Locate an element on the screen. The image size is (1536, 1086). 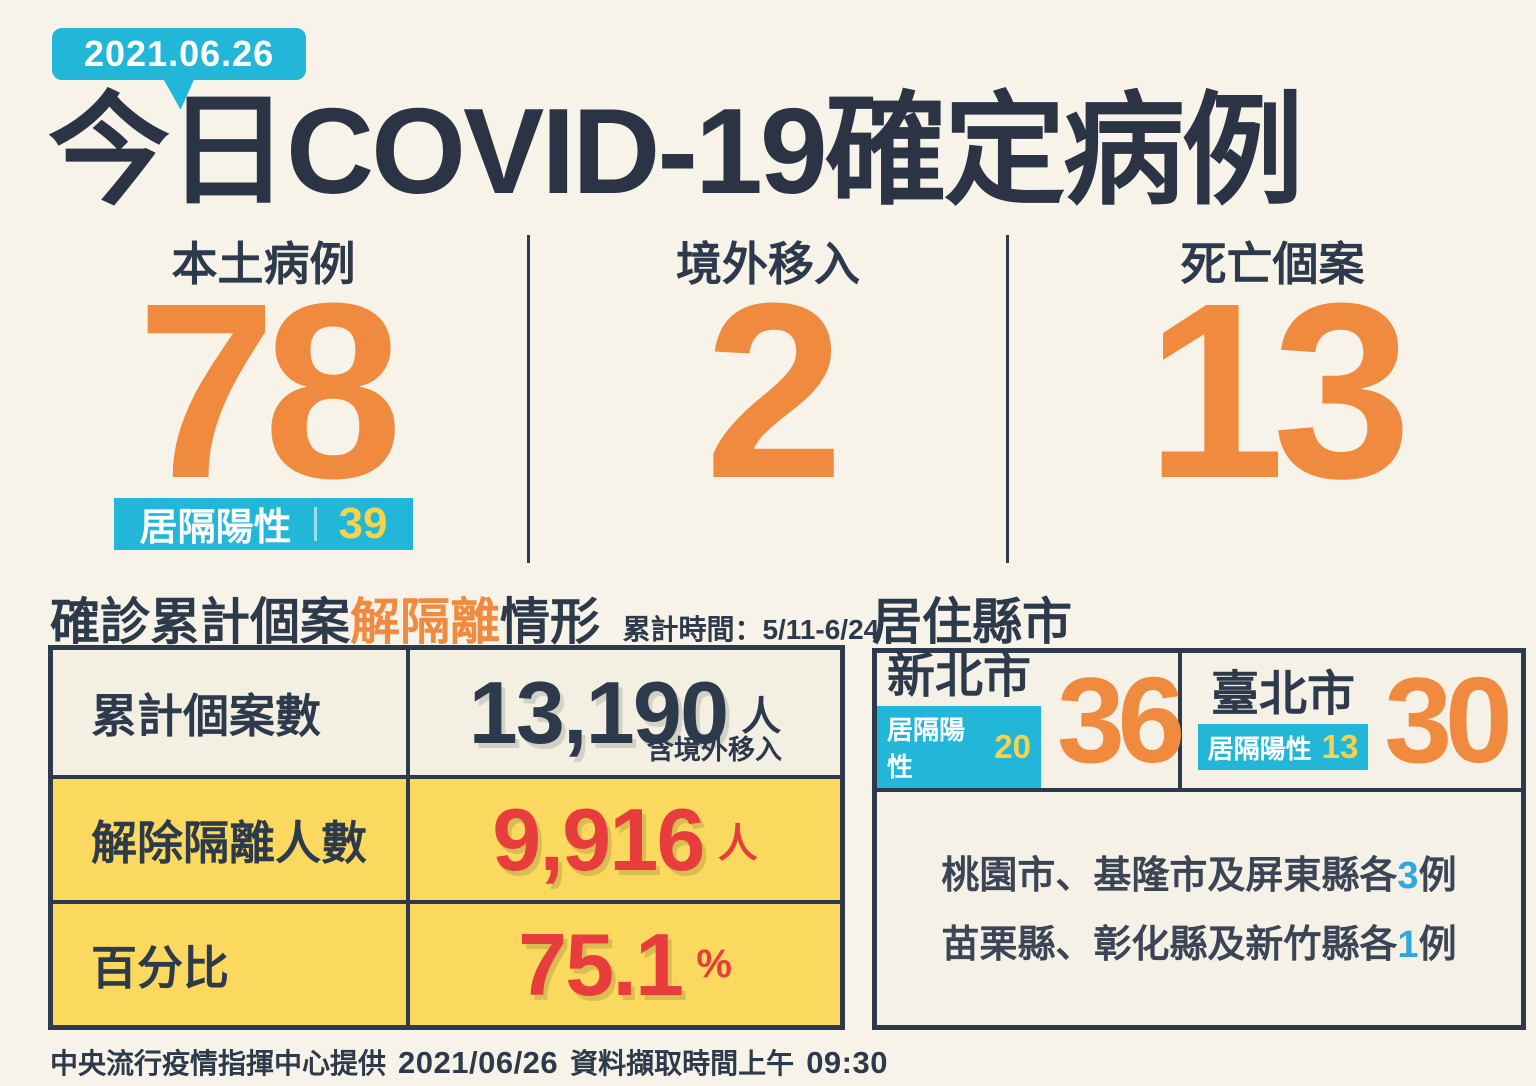
city-info: 臺北市 居隔陽性 13 is located at coordinates (1283, 719).